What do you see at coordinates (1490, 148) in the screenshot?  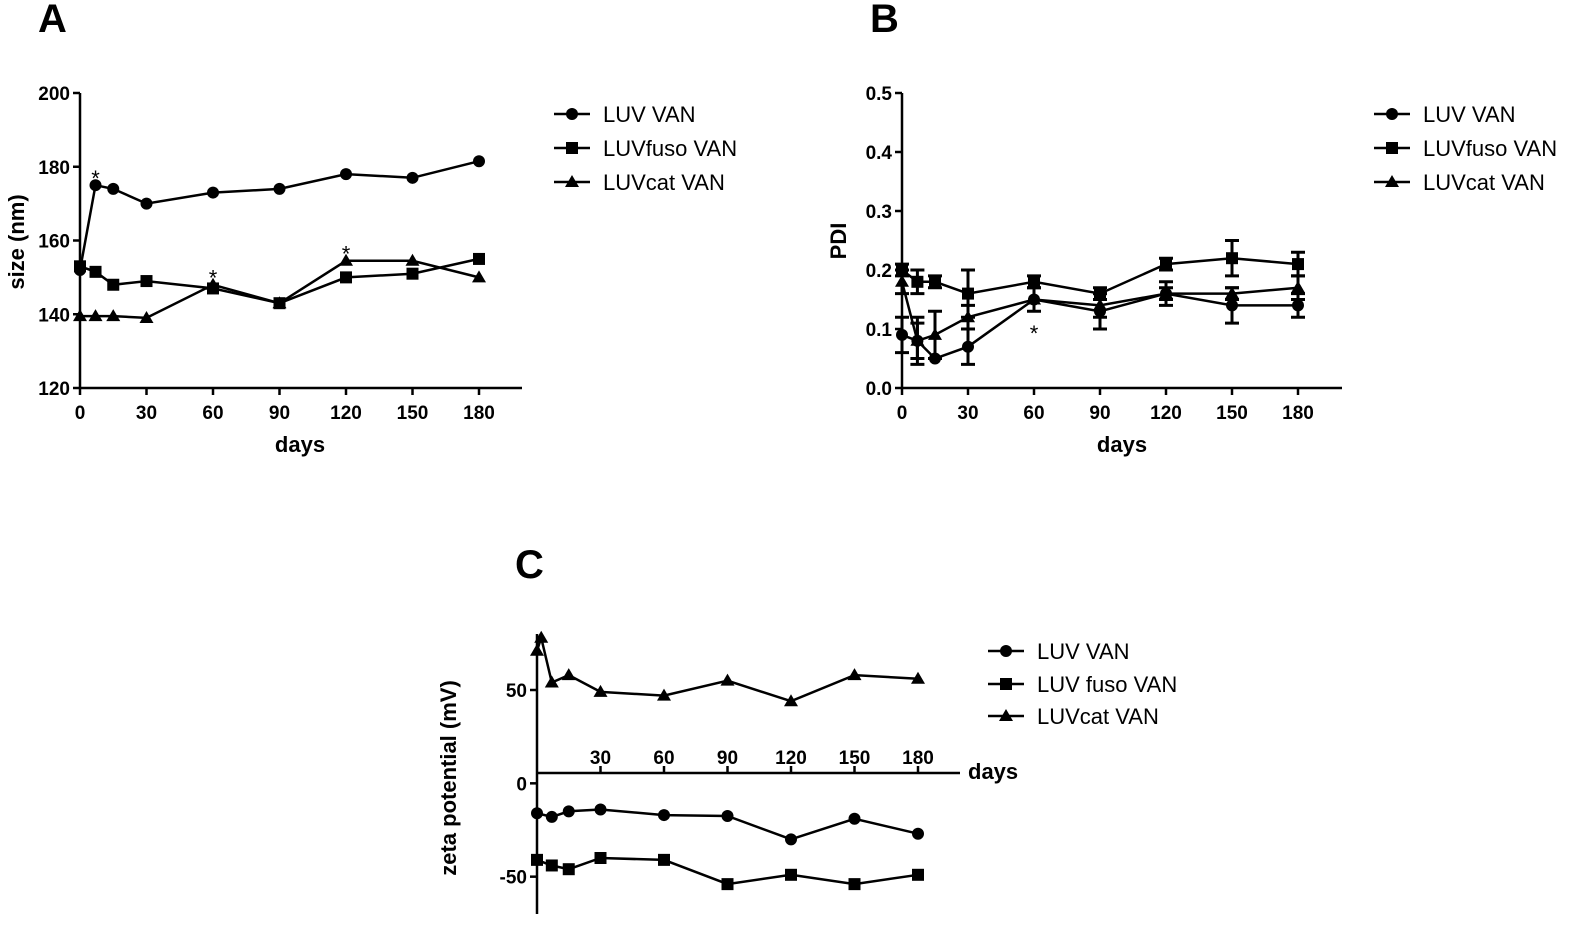 I see `panel-b-legend-label-2: LUVfuso VAN` at bounding box center [1490, 148].